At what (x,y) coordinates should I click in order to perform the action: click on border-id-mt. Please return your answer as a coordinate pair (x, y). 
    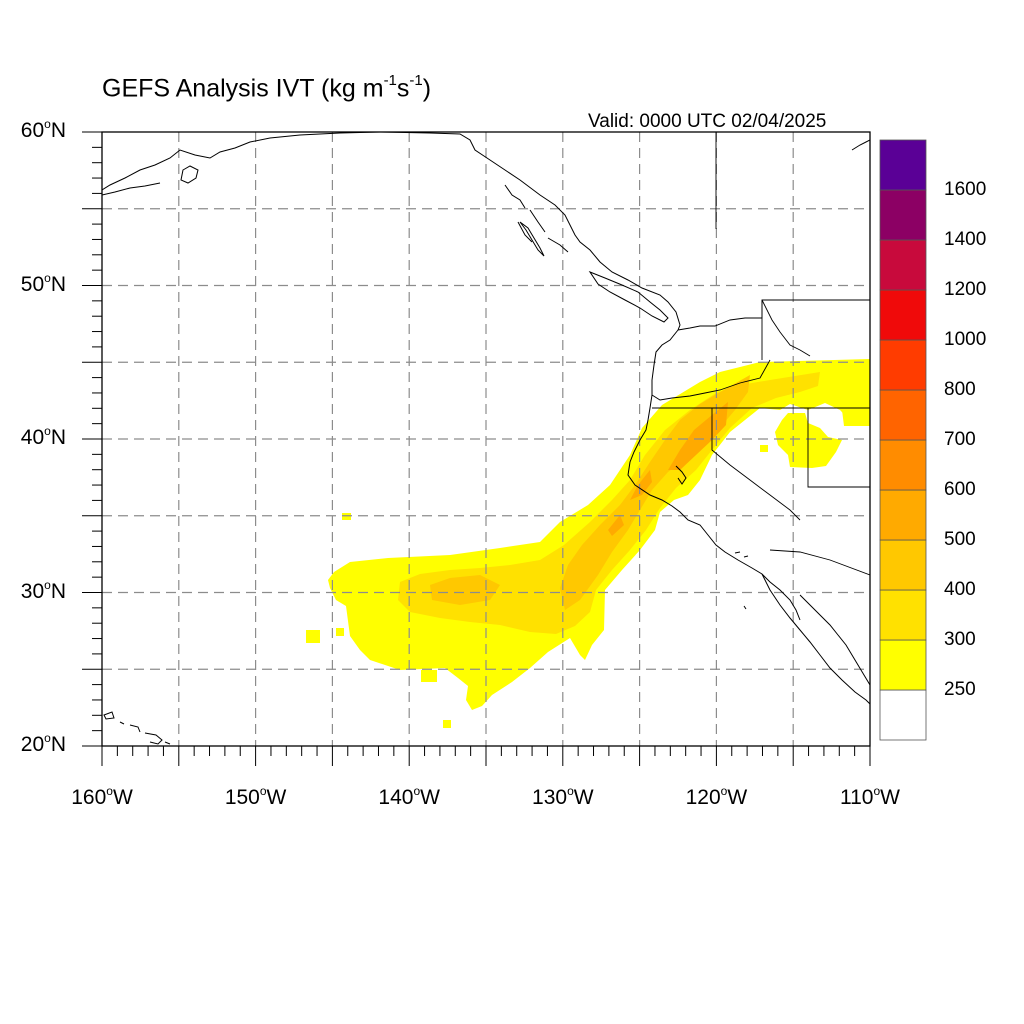
    Looking at the image, I should click on (786, 328).